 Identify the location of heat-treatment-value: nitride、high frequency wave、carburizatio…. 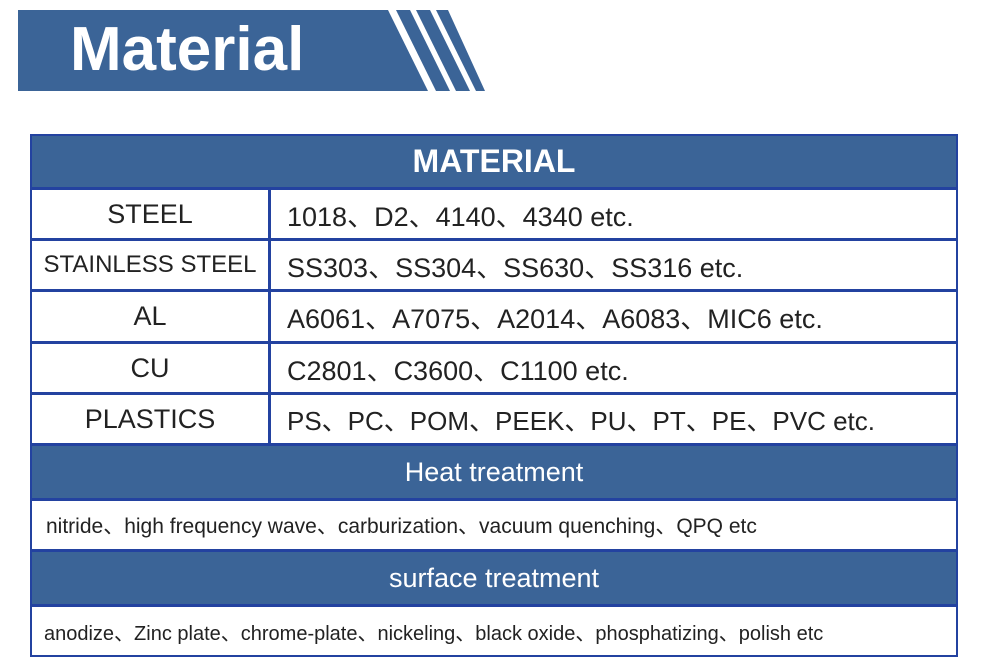
(494, 525).